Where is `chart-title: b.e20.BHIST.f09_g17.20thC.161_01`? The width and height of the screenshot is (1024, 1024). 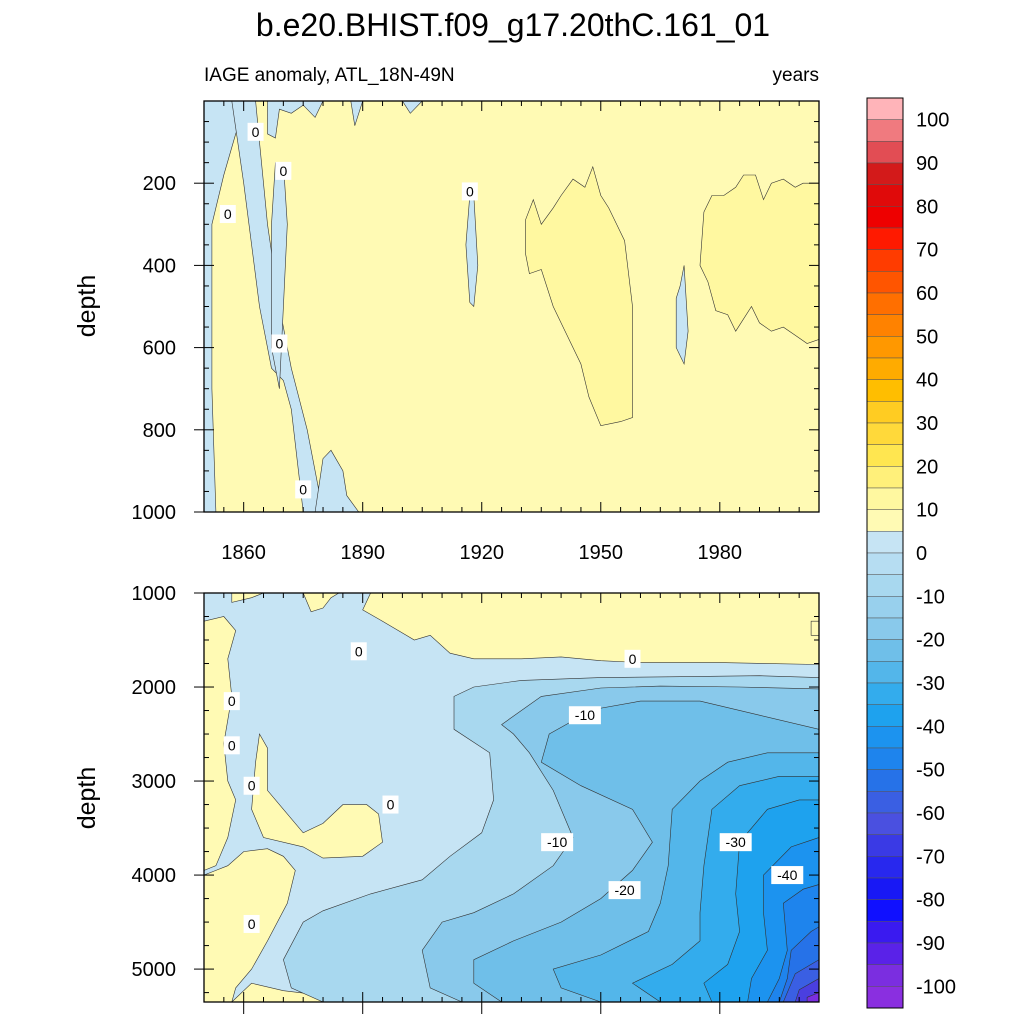
chart-title: b.e20.BHIST.f09_g17.20thC.161_01 is located at coordinates (513, 25).